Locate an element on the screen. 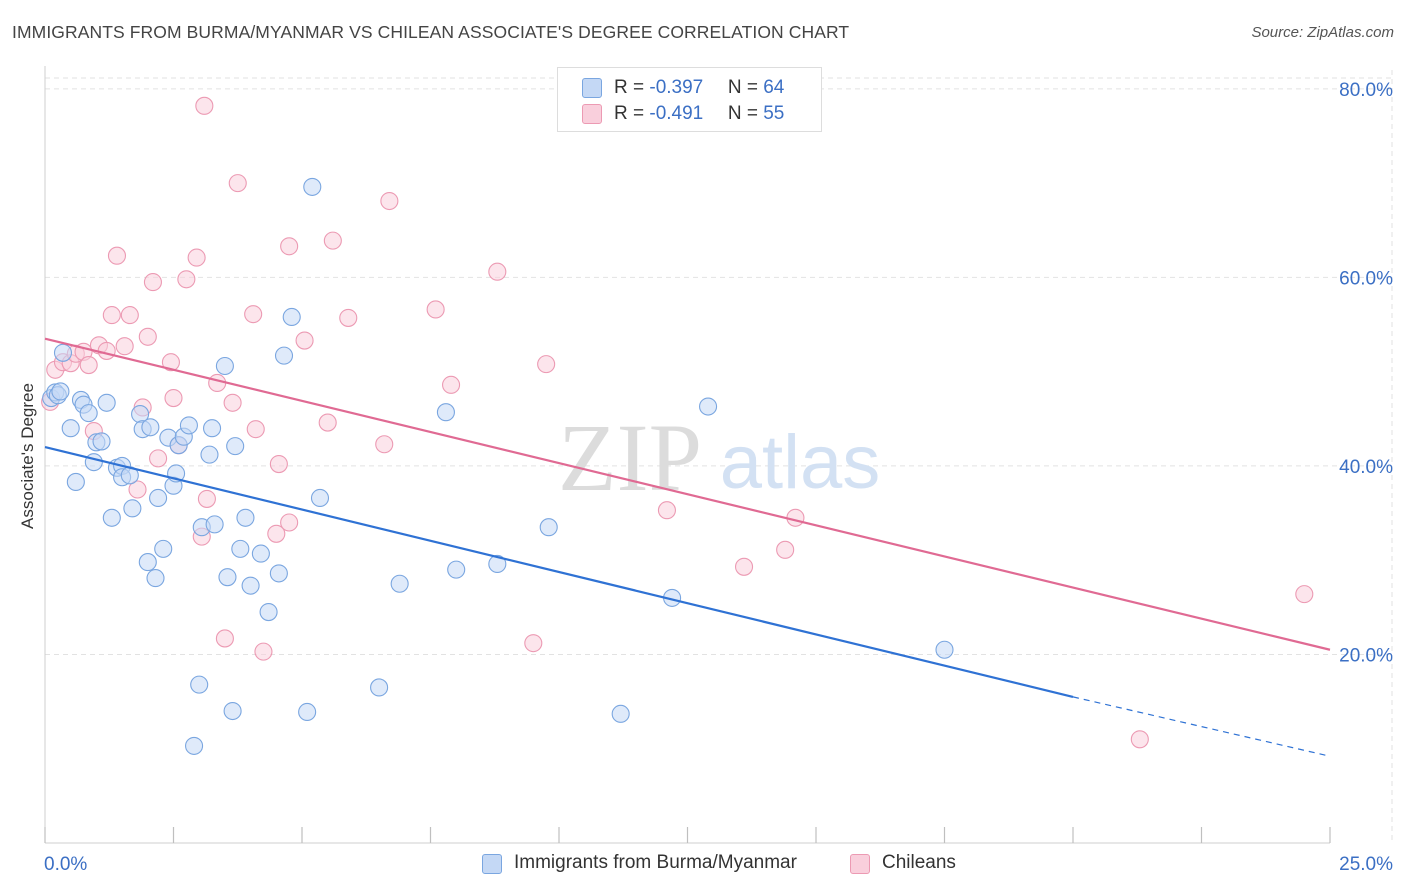 The width and height of the screenshot is (1406, 892). y-tick-label: 40.0% is located at coordinates (1366, 467).